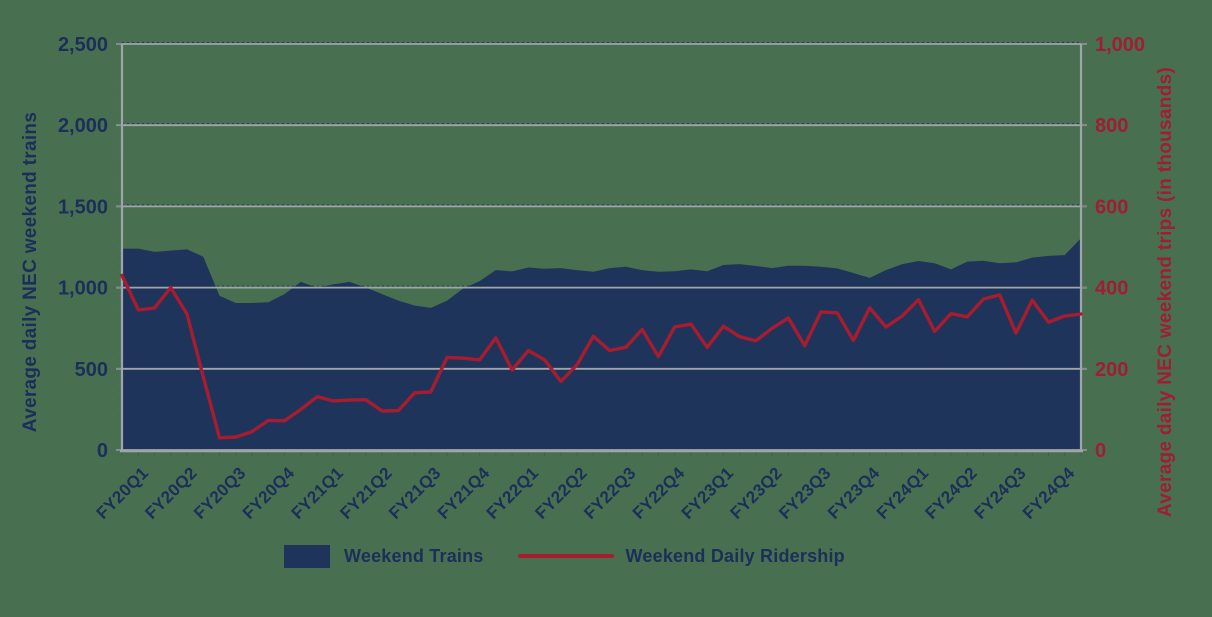  I want to click on legend-label-weekend-daily-ridership: Weekend Daily Ridership, so click(735, 555).